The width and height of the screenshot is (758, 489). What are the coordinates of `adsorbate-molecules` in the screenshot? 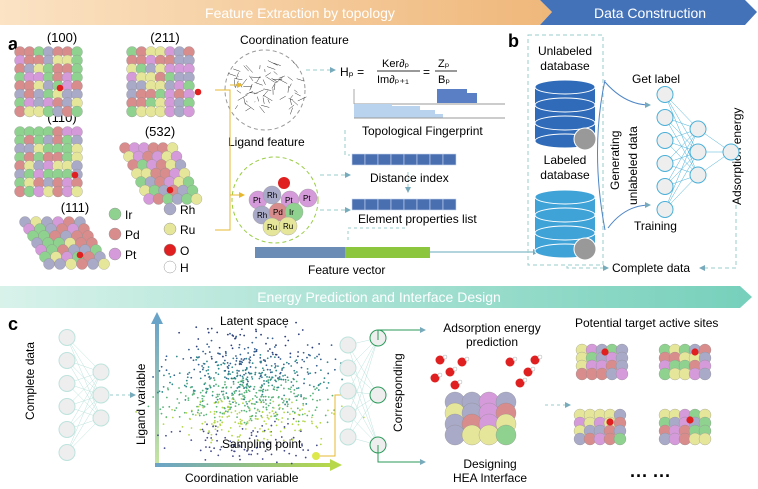 It's located at (486, 372).